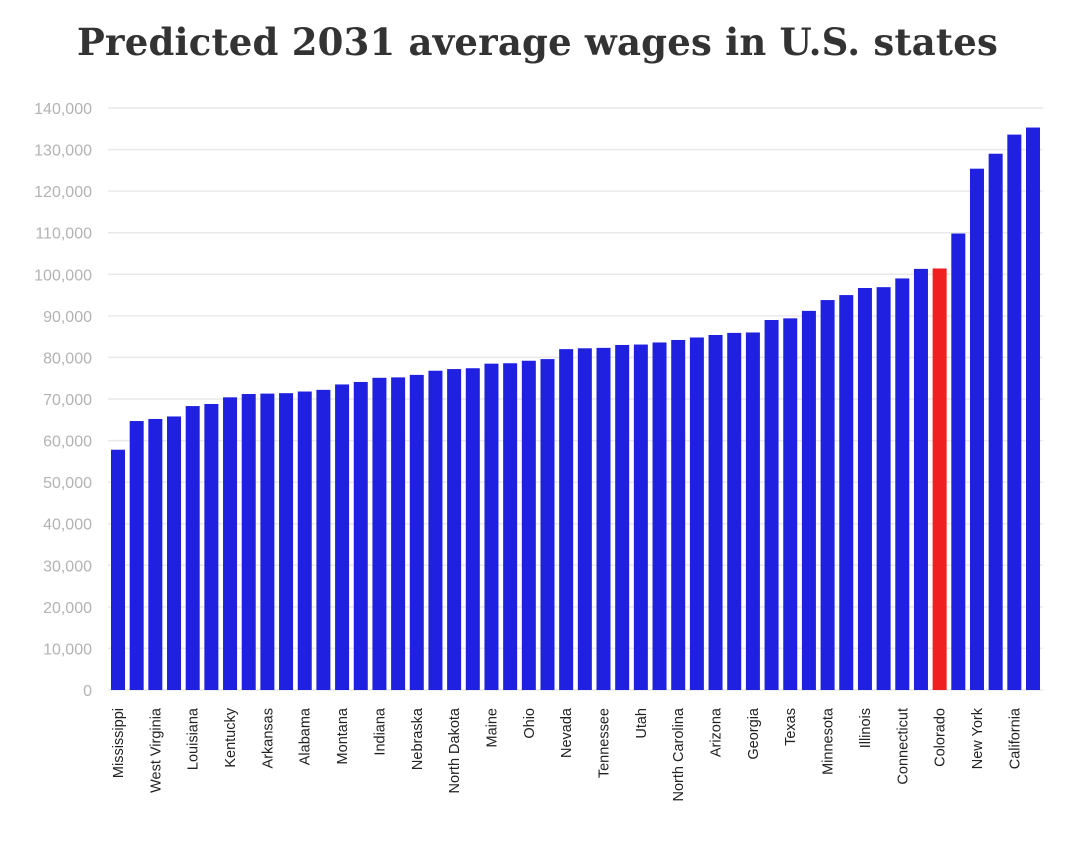  Describe the element at coordinates (866, 728) in the screenshot. I see `x-category-label: Illinois` at that location.